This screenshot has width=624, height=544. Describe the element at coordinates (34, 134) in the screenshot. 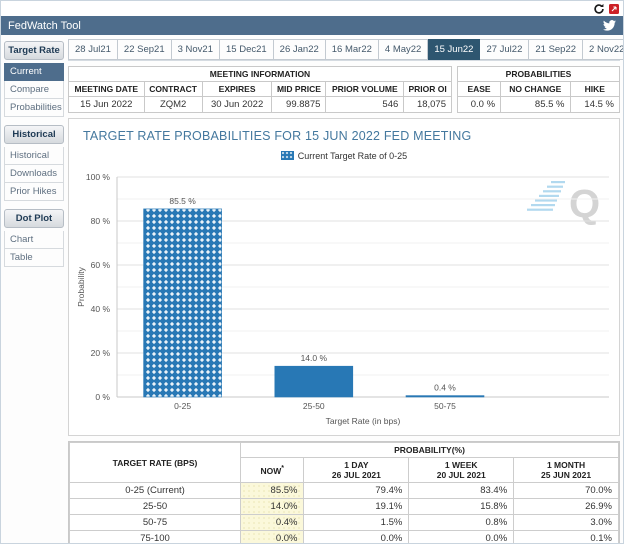

I see `sidebar-group-historical: Historical` at that location.